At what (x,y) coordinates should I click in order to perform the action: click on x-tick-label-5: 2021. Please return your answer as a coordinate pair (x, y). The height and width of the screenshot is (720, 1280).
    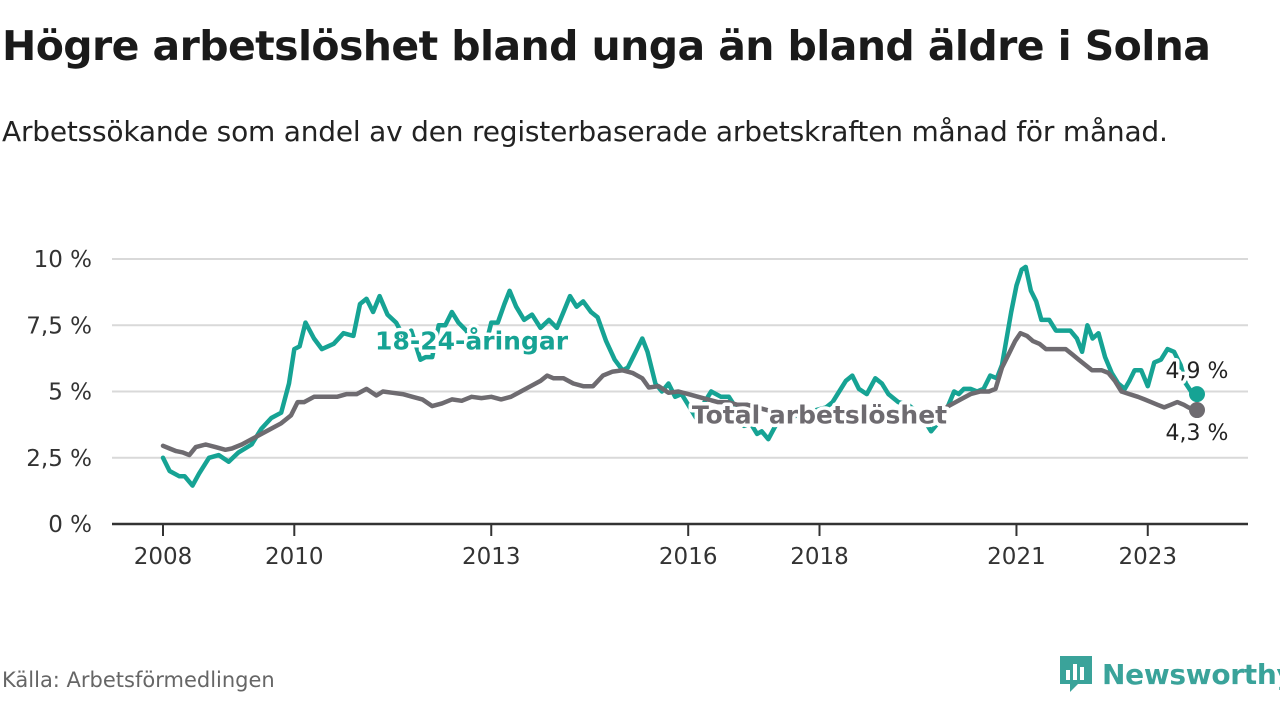
    Looking at the image, I should click on (1016, 557).